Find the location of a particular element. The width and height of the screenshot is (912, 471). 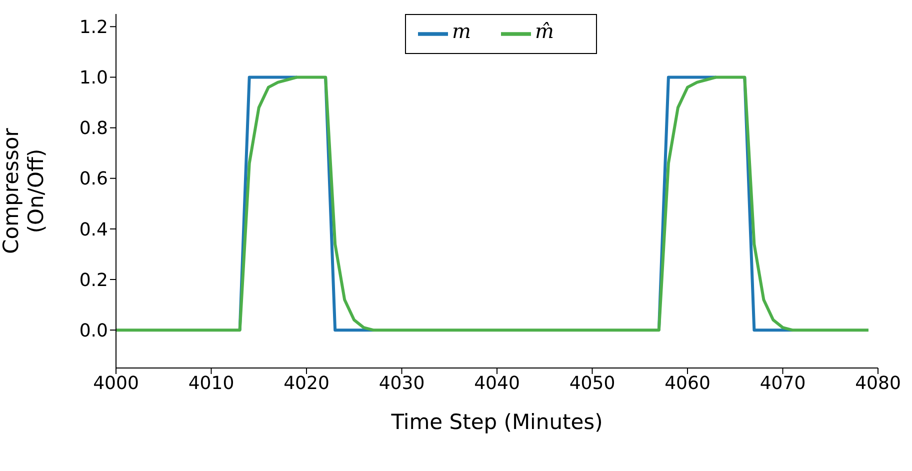

y-tick-label: 0.0 is located at coordinates (93, 331).